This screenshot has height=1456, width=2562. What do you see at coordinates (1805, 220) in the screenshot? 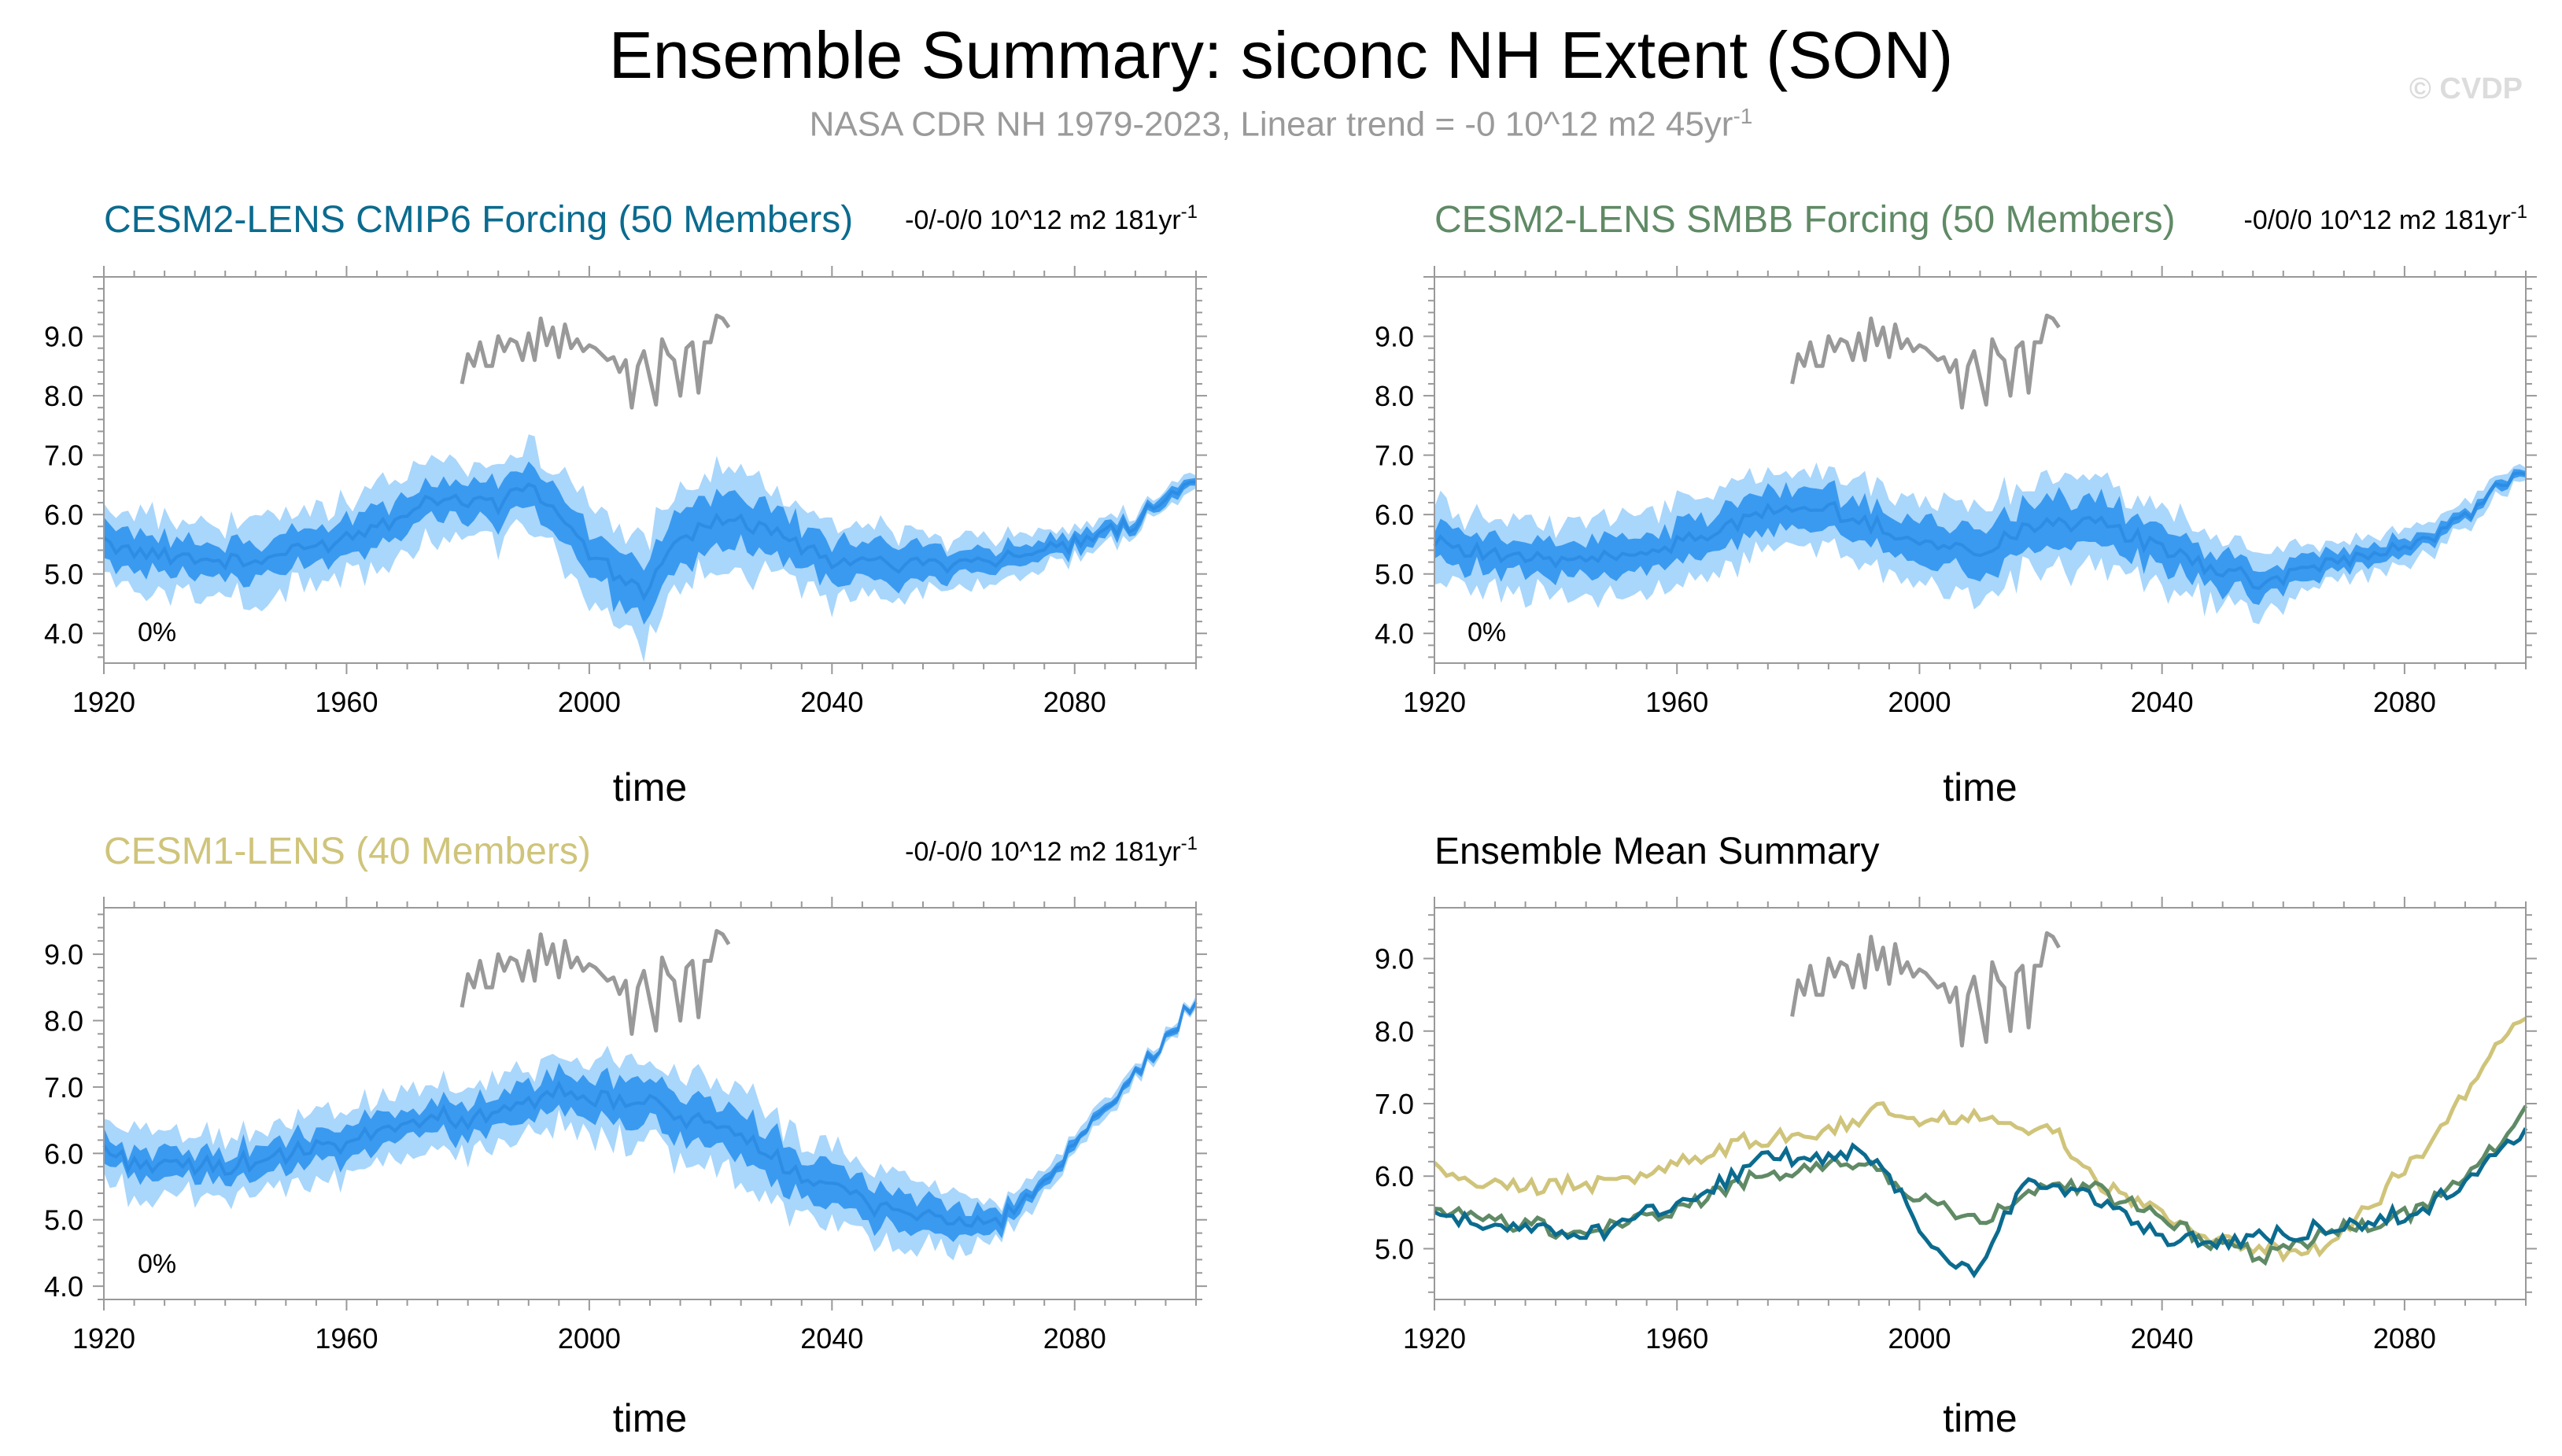
I see `panel-title: CESM2-LENS SMBB Forcing (50 Members)` at bounding box center [1805, 220].